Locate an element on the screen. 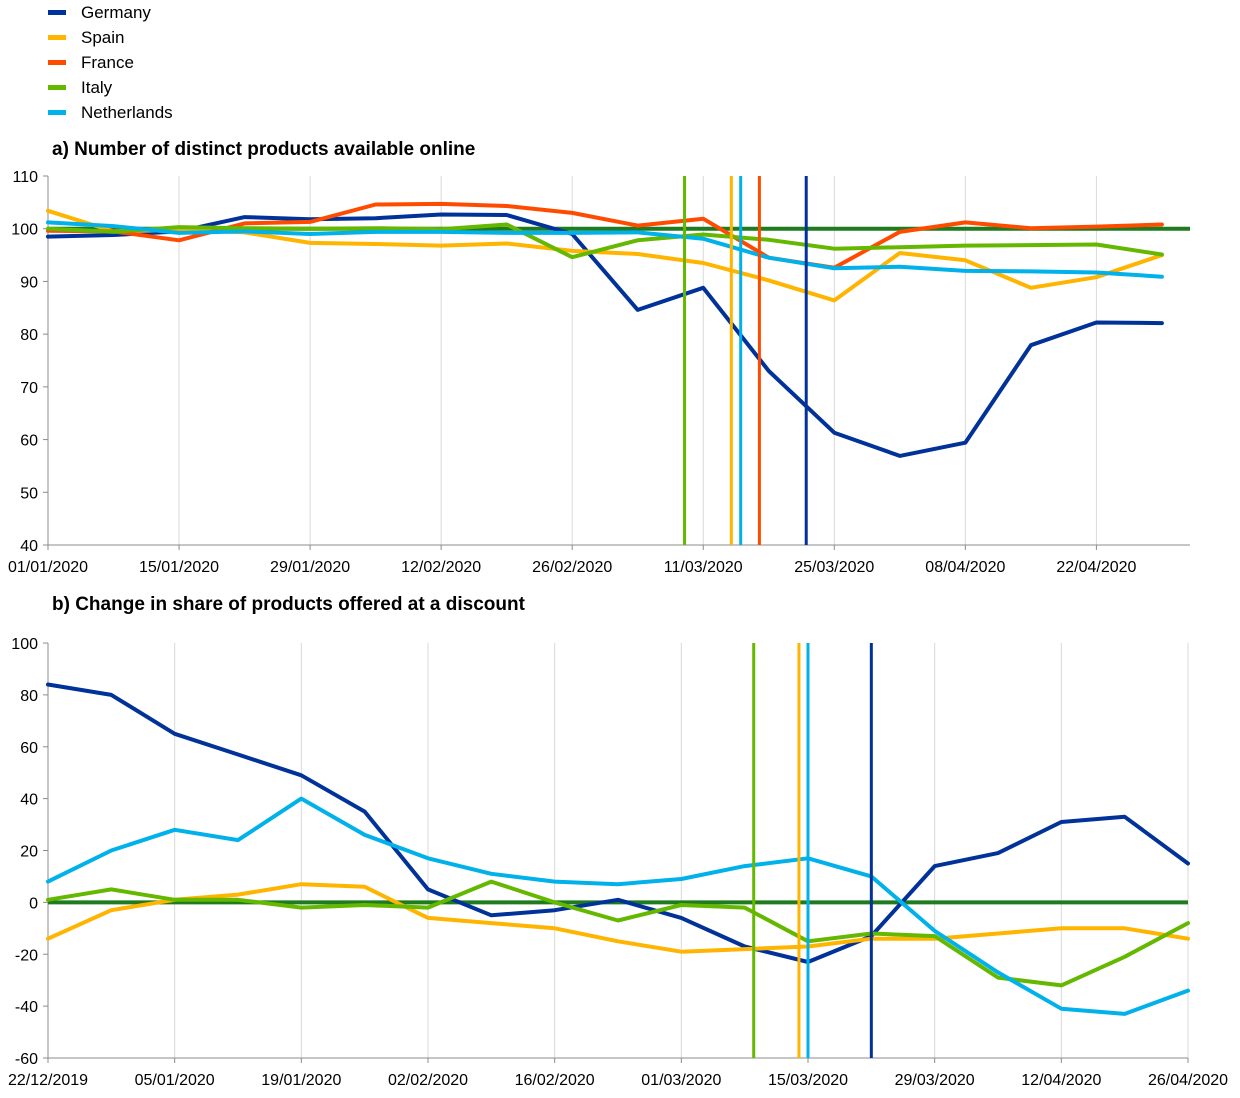 The height and width of the screenshot is (1098, 1240). chart-b-y-tick-label: 80 is located at coordinates (29, 696).